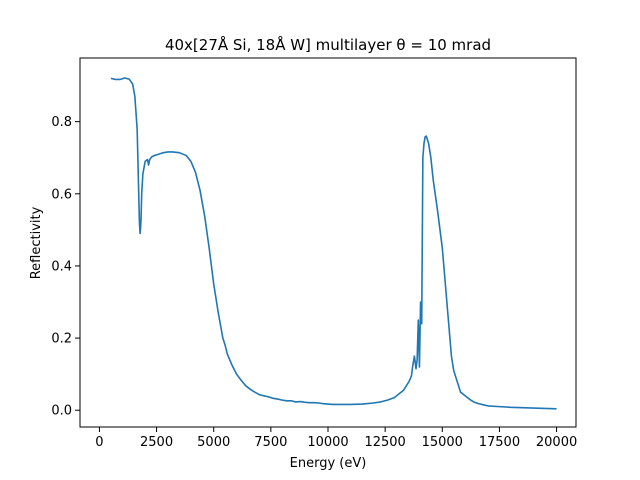 This screenshot has width=640, height=480. Describe the element at coordinates (270, 442) in the screenshot. I see `x-tick-label: 7500` at that location.